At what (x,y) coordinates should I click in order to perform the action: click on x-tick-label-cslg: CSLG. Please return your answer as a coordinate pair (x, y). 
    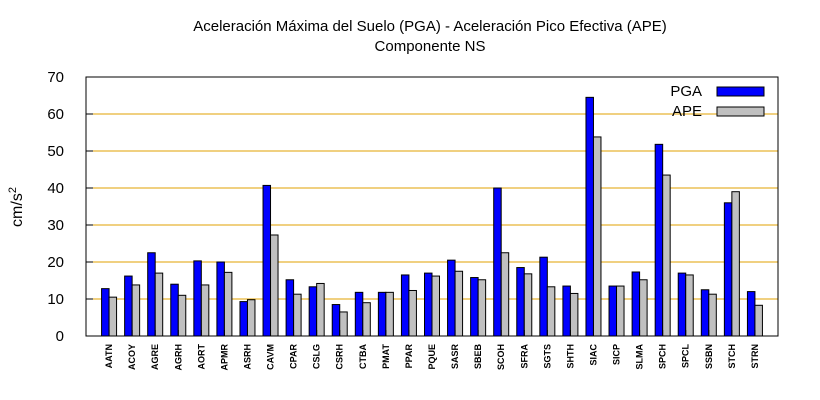
    Looking at the image, I should click on (317, 356).